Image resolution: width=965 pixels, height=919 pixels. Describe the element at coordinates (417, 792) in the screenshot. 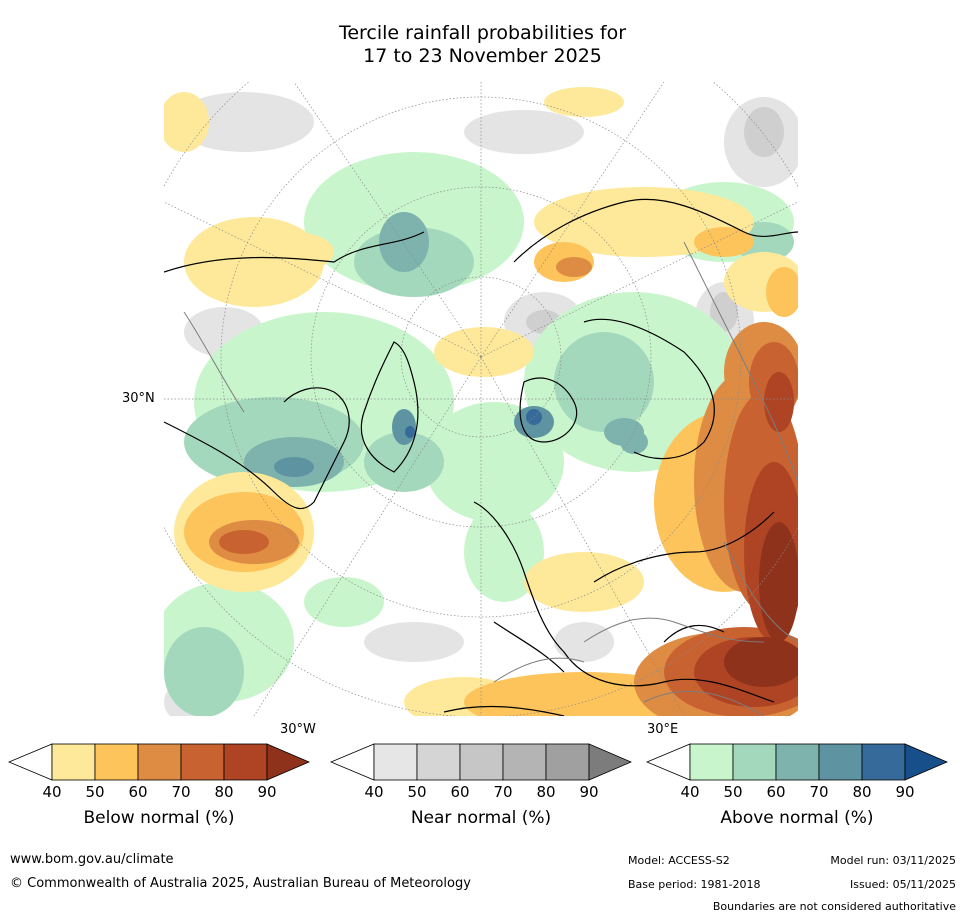

I see `cbar2-tick: 50` at that location.